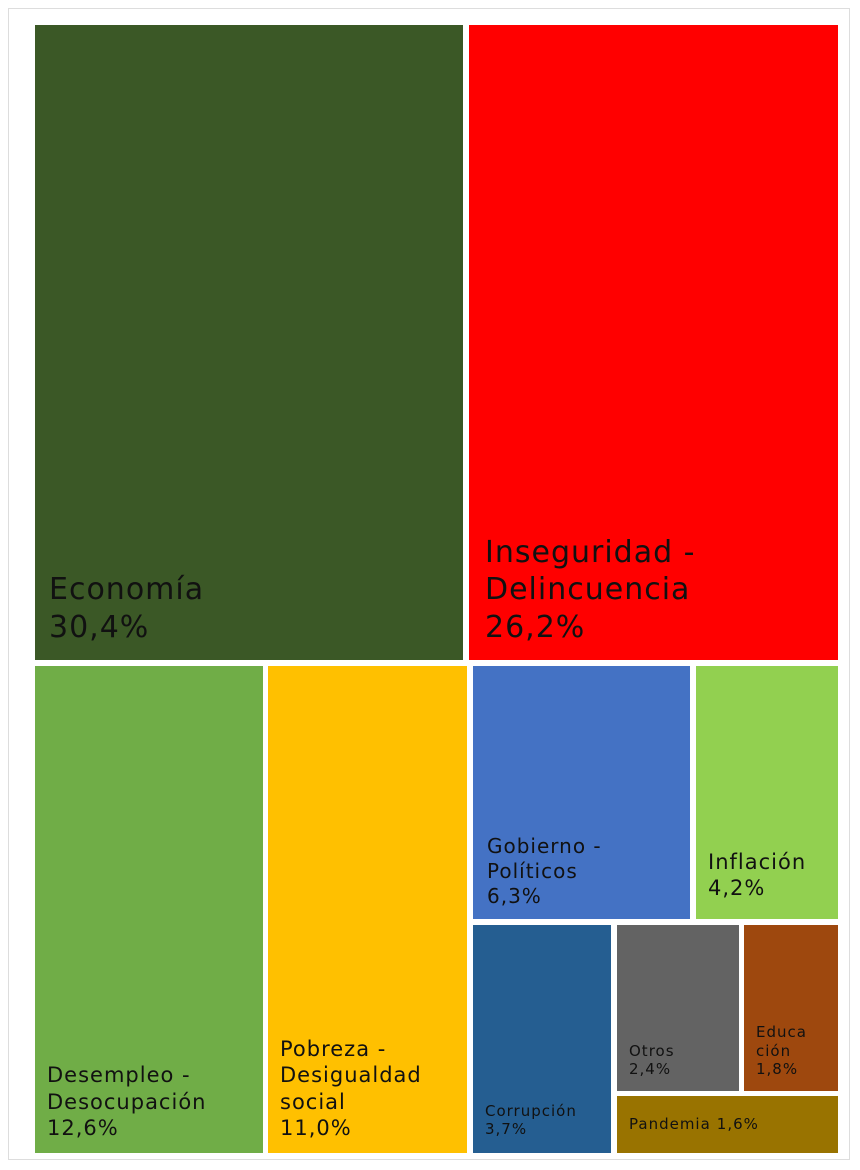 The width and height of the screenshot is (860, 1170). I want to click on tile-value: 4,2%, so click(737, 887).